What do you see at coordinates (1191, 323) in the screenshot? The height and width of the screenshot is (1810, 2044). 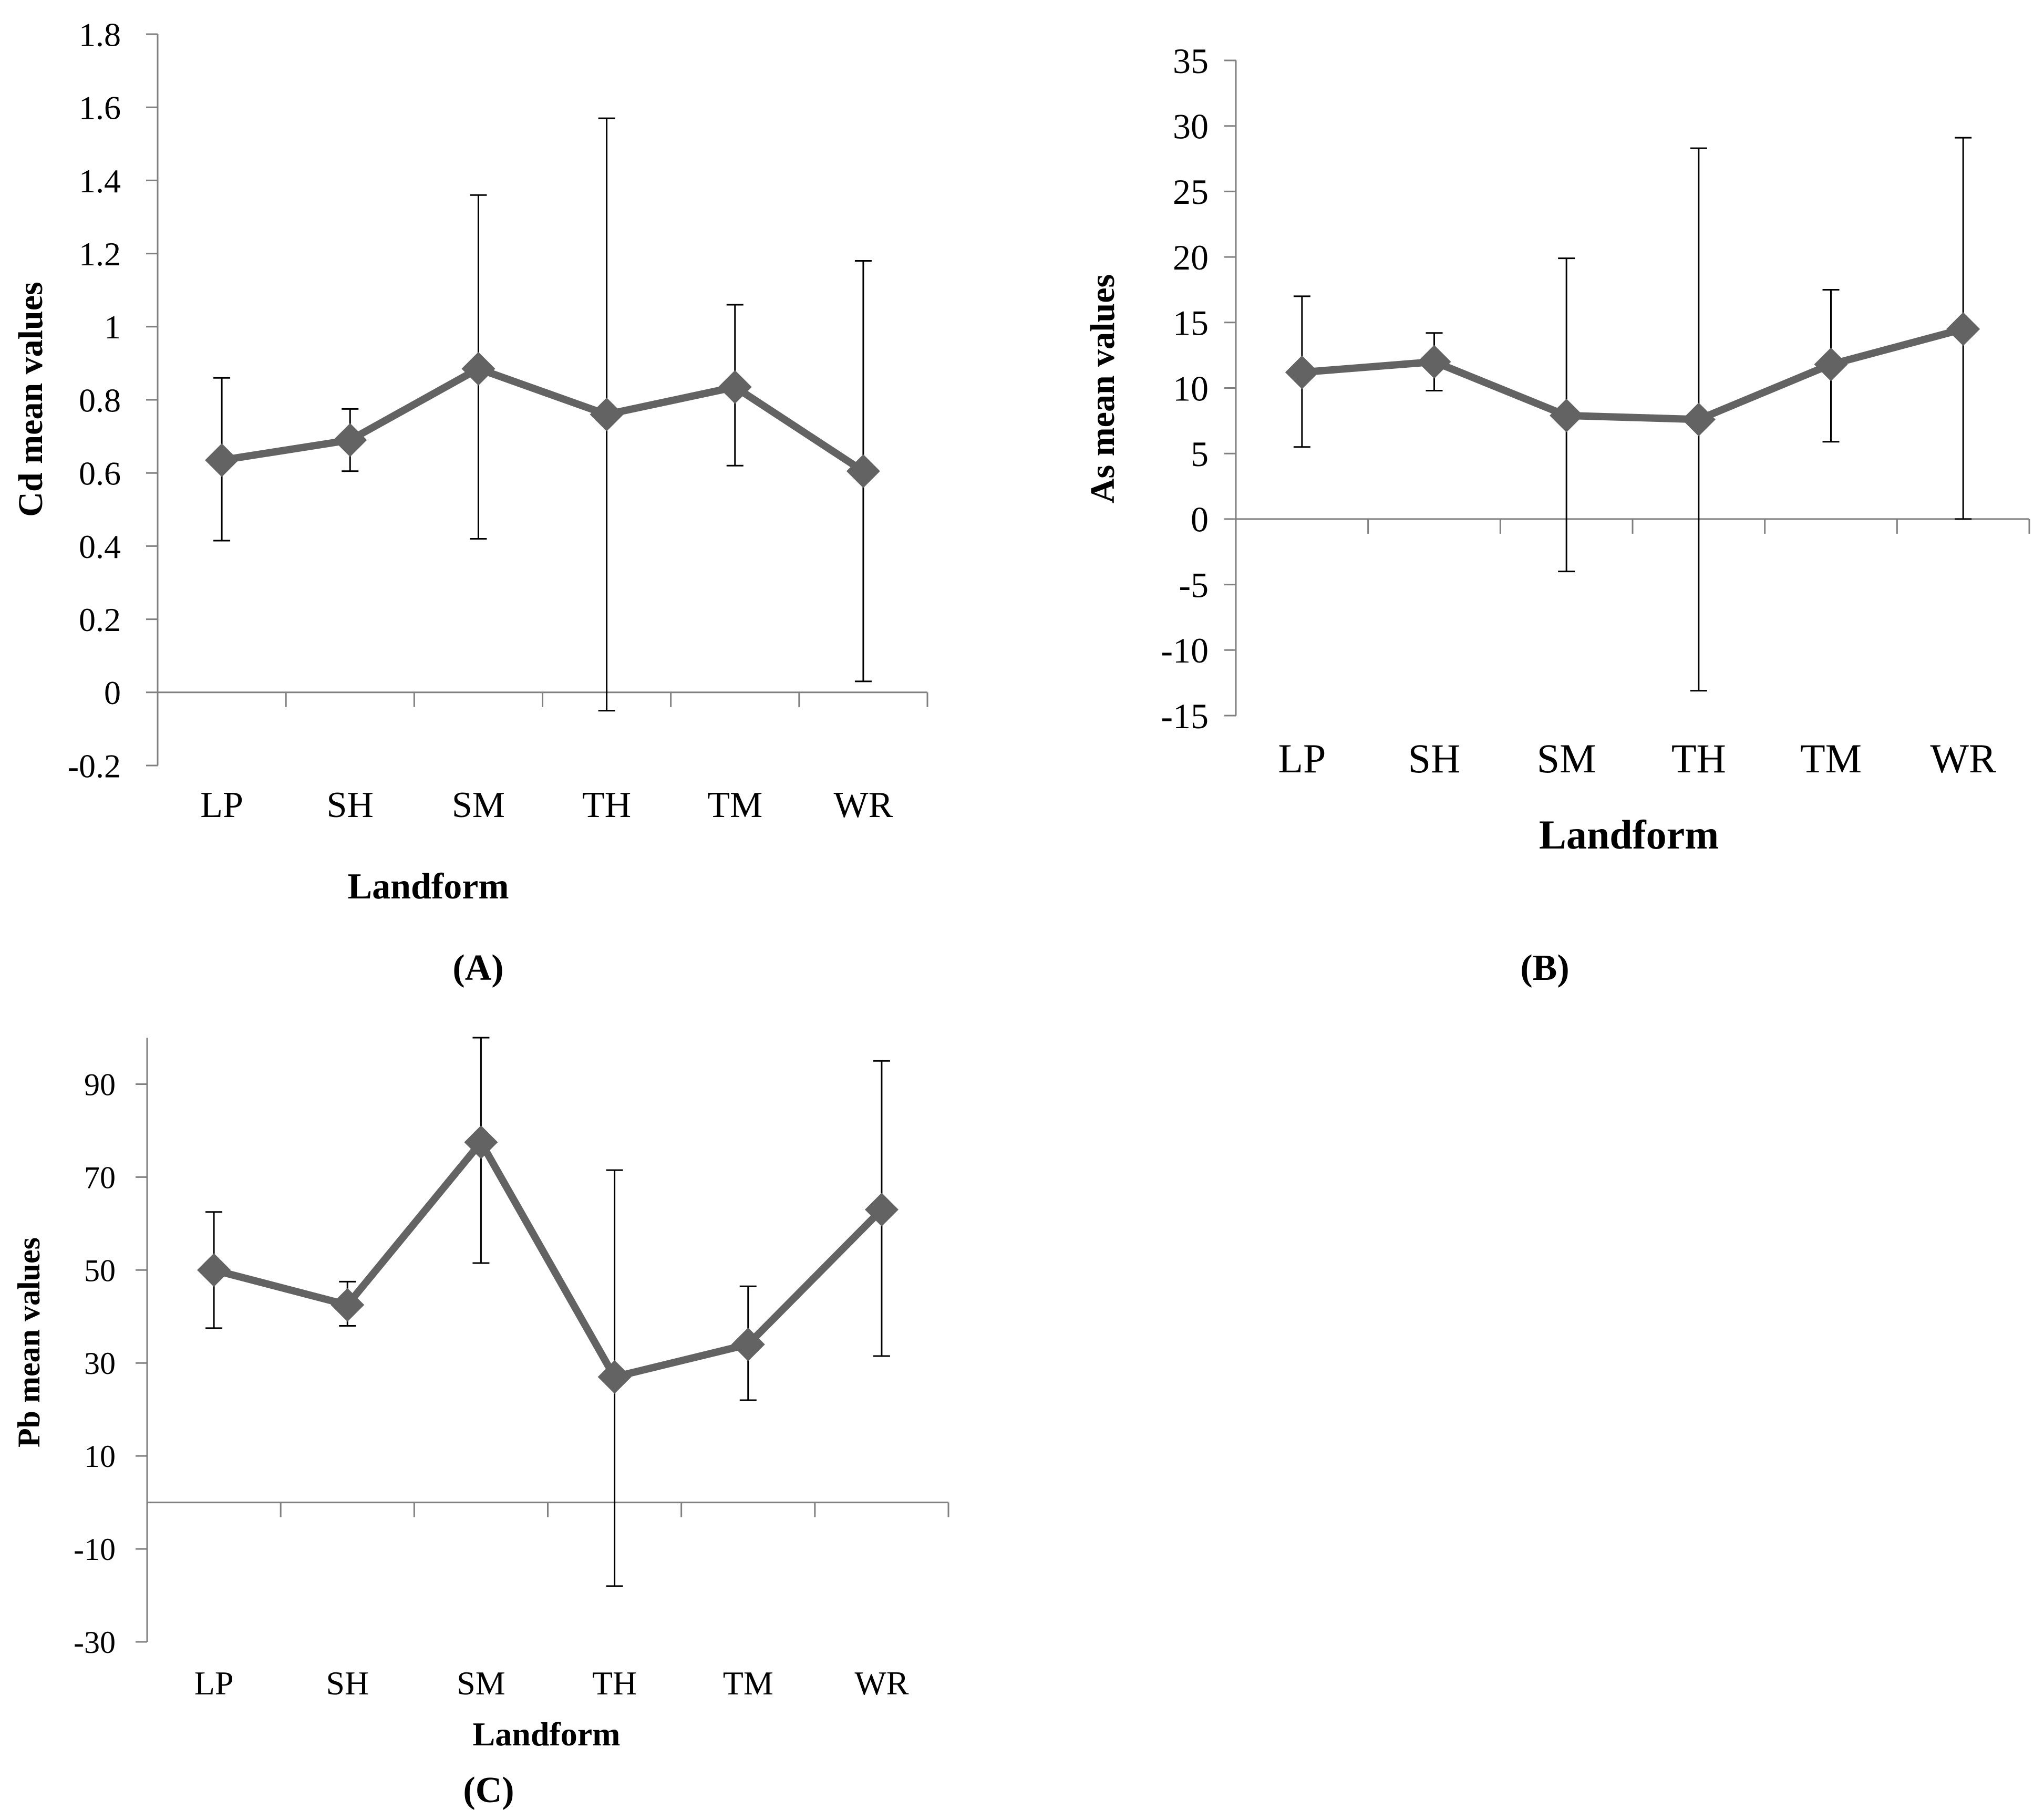 I see `y-tick-label-b: 15` at bounding box center [1191, 323].